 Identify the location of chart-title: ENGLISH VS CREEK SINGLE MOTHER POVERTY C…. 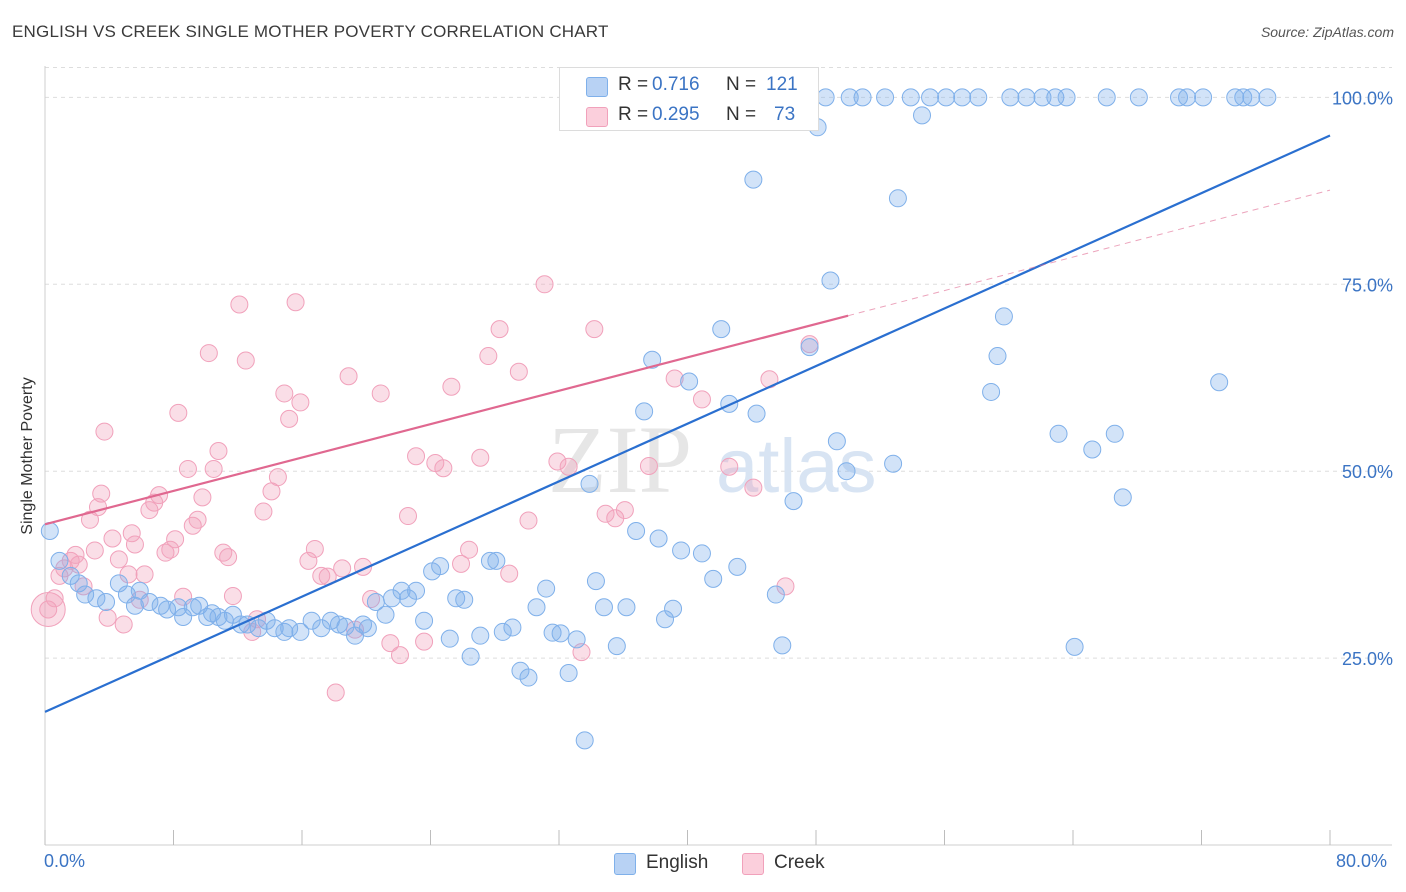
(310, 31).